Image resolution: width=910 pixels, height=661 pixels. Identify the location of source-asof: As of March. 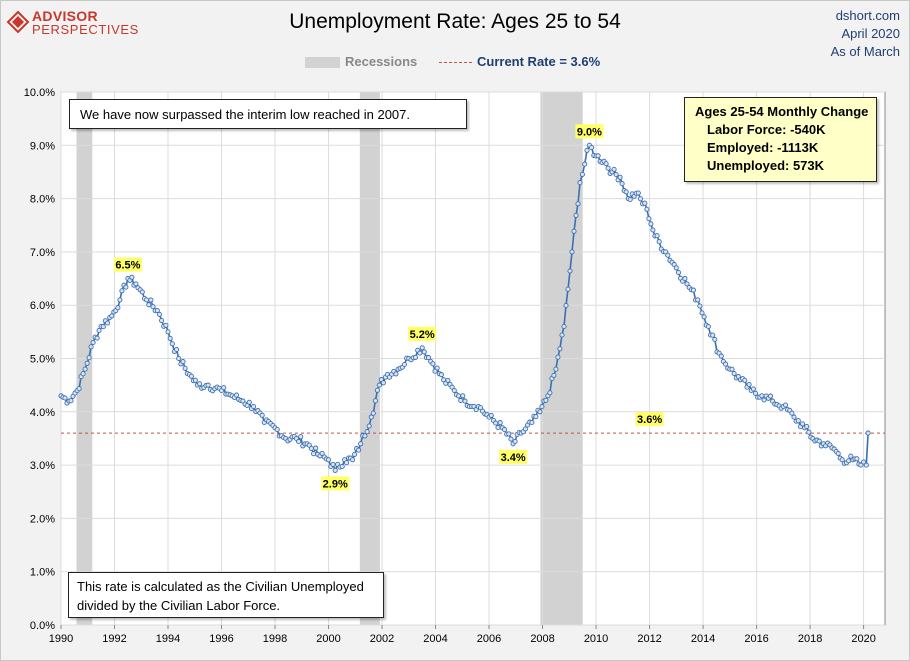
(865, 51).